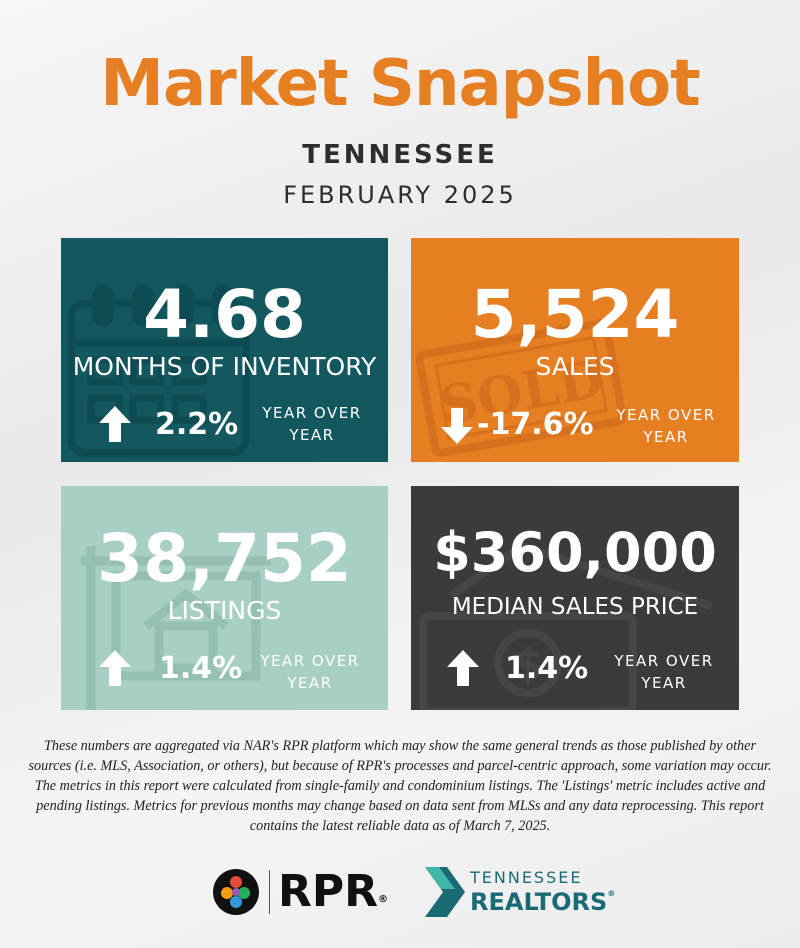 The width and height of the screenshot is (800, 948). I want to click on report-period: FEBRUARY 2025, so click(400, 195).